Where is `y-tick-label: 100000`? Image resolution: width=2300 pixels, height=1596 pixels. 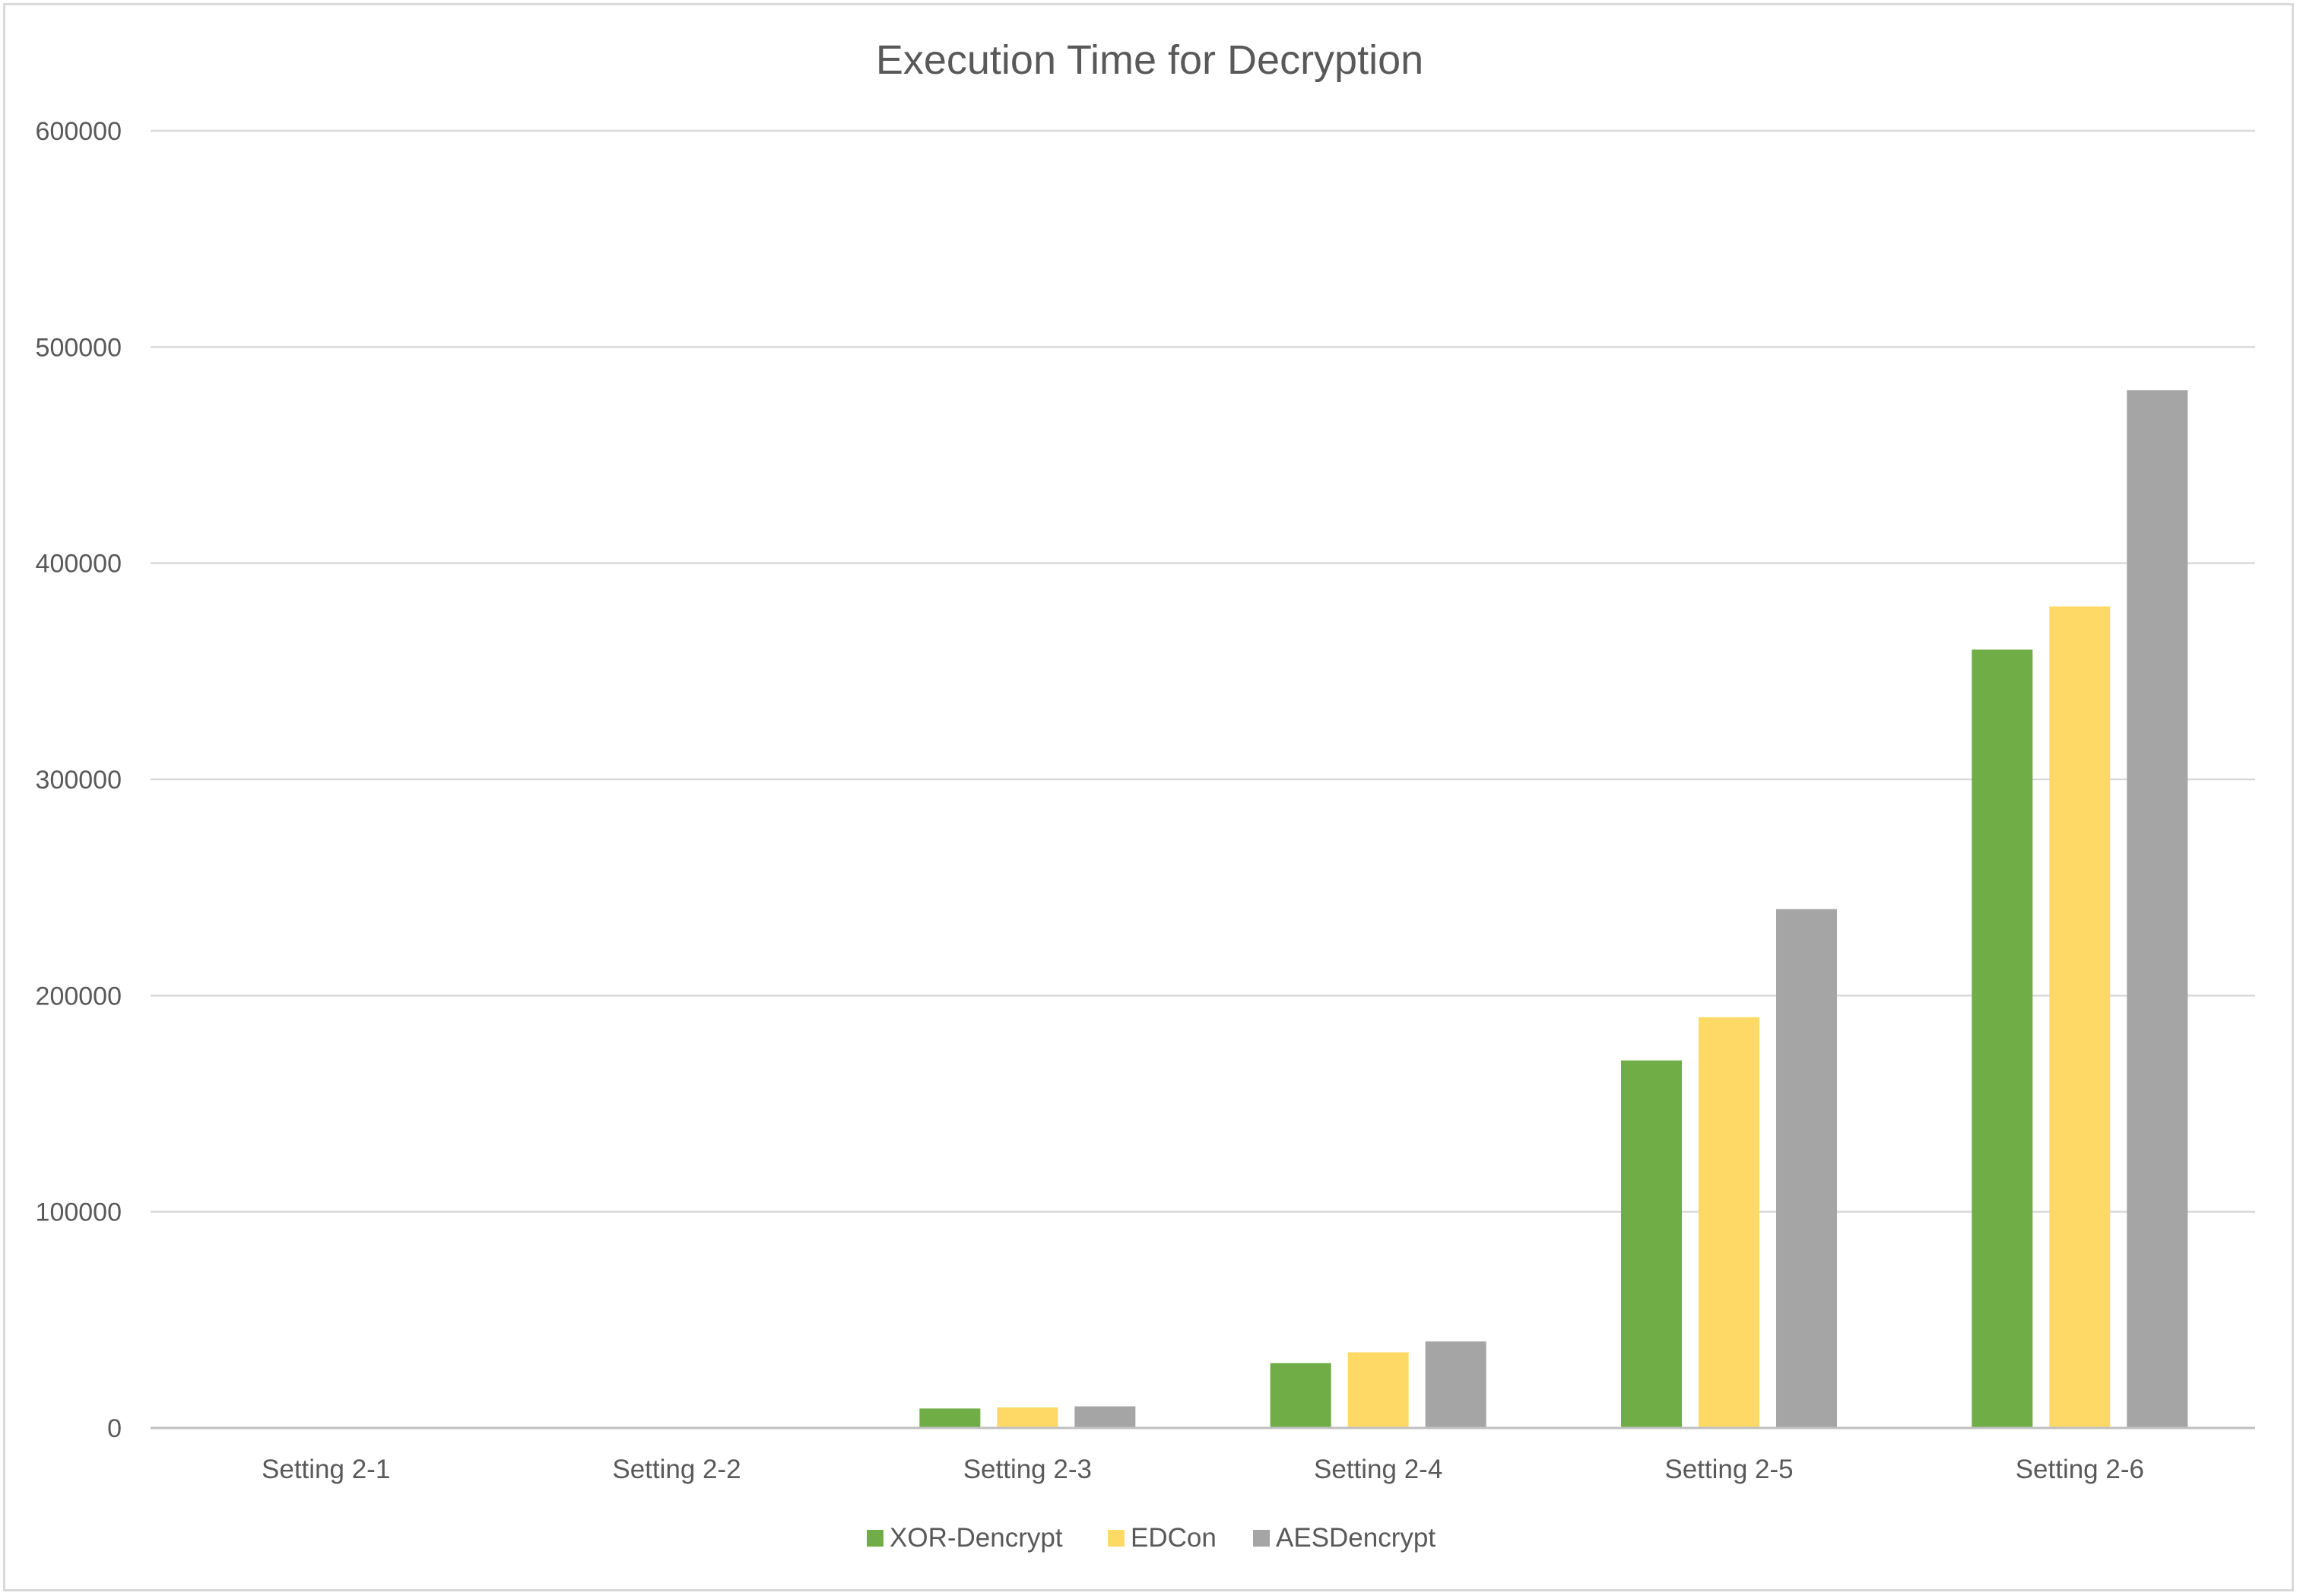 y-tick-label: 100000 is located at coordinates (79, 1212).